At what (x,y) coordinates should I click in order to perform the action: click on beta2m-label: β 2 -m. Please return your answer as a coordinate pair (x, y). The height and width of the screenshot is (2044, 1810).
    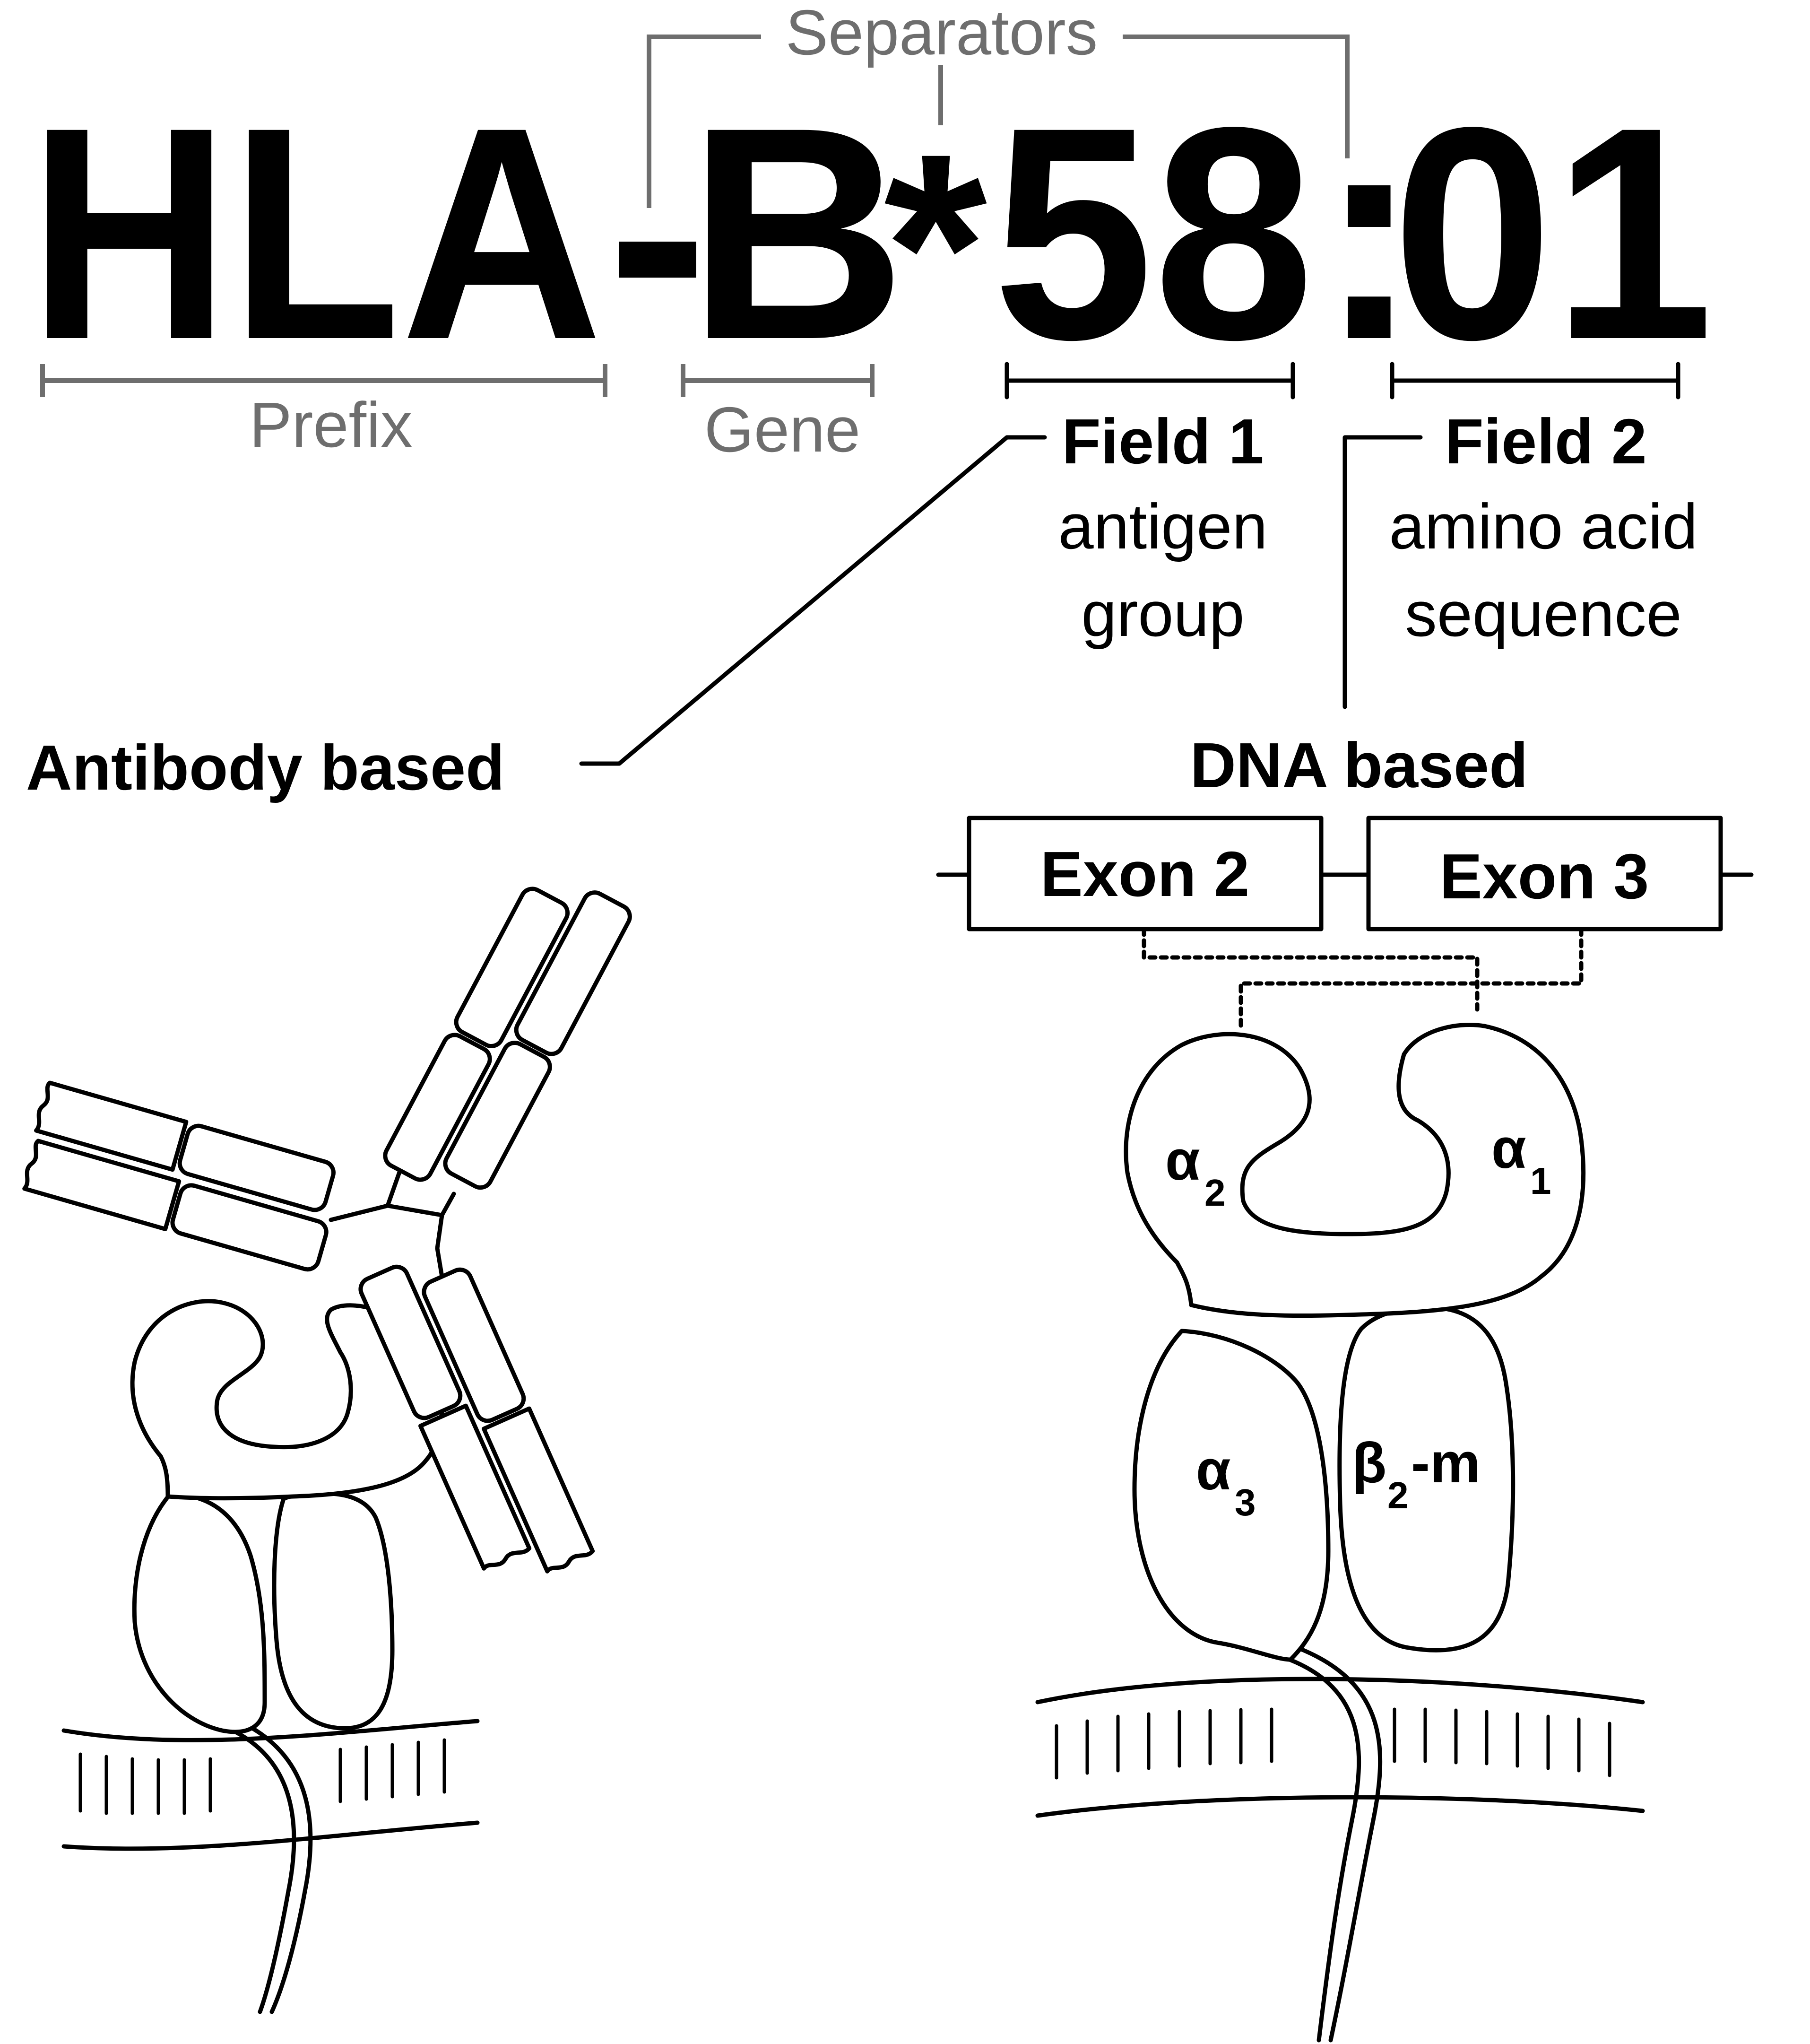
    Looking at the image, I should click on (1416, 1473).